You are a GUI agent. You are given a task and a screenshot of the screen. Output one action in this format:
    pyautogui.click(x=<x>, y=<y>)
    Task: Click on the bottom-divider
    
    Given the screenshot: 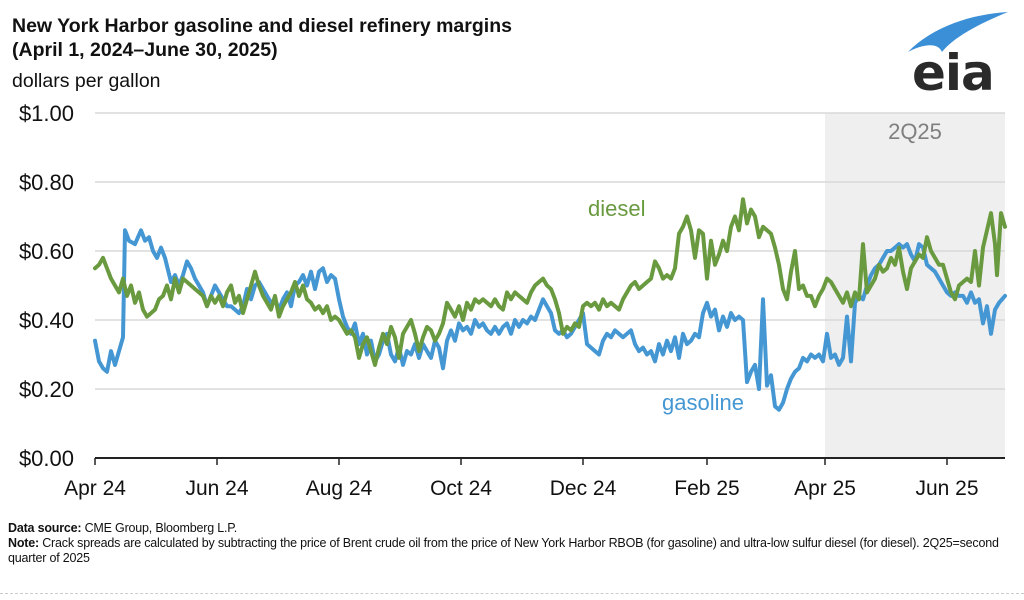 What is the action you would take?
    pyautogui.click(x=512, y=593)
    